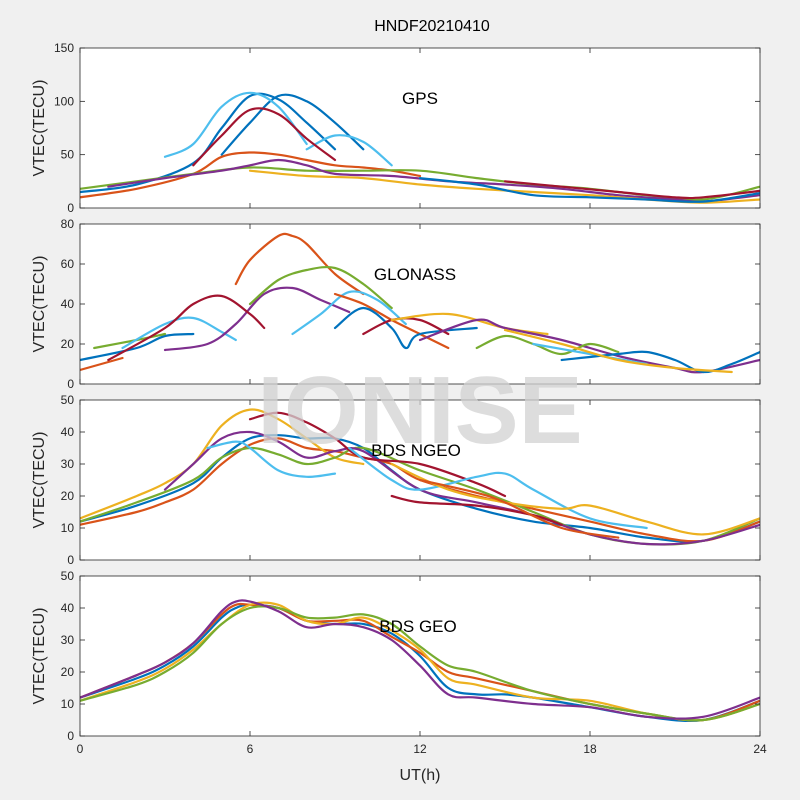  I want to click on y-tick-label-3-1: 10, so click(68, 704).